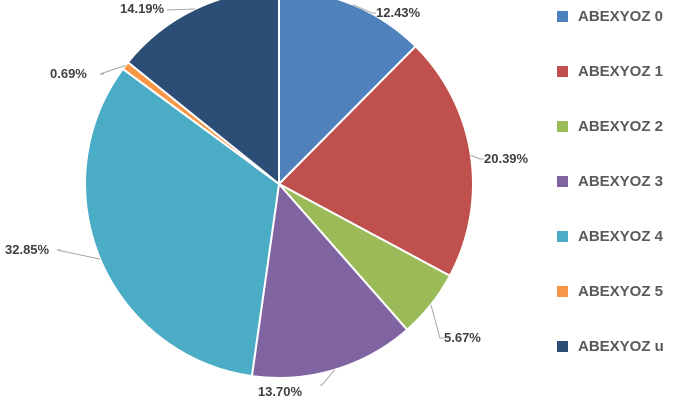 The image size is (692, 401). I want to click on data-label-2: 5.67%, so click(462, 337).